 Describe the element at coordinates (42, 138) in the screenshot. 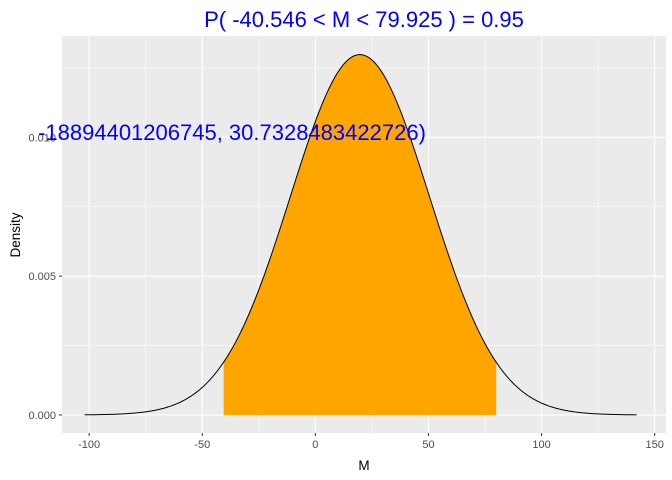

I see `y-tick-label: 0.010` at that location.